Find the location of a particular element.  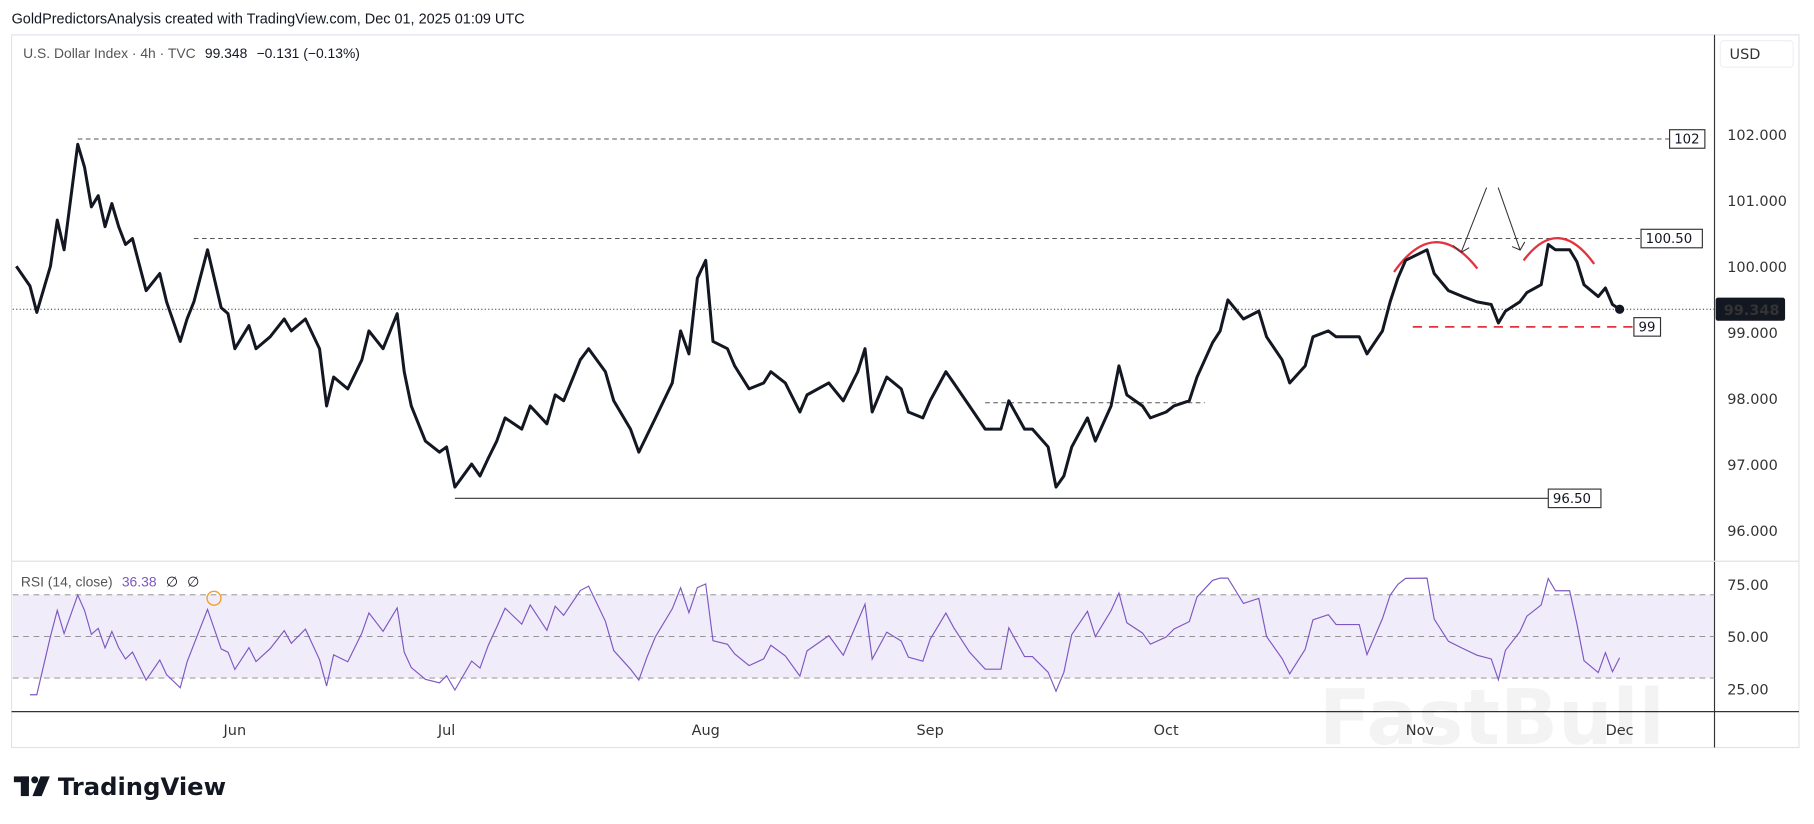

rsi-label: RSI (14, close) is located at coordinates (67, 582).